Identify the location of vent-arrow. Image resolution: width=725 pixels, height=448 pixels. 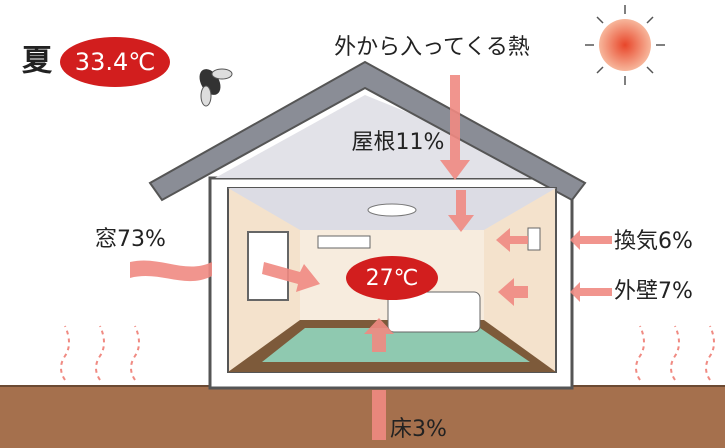
(512, 240).